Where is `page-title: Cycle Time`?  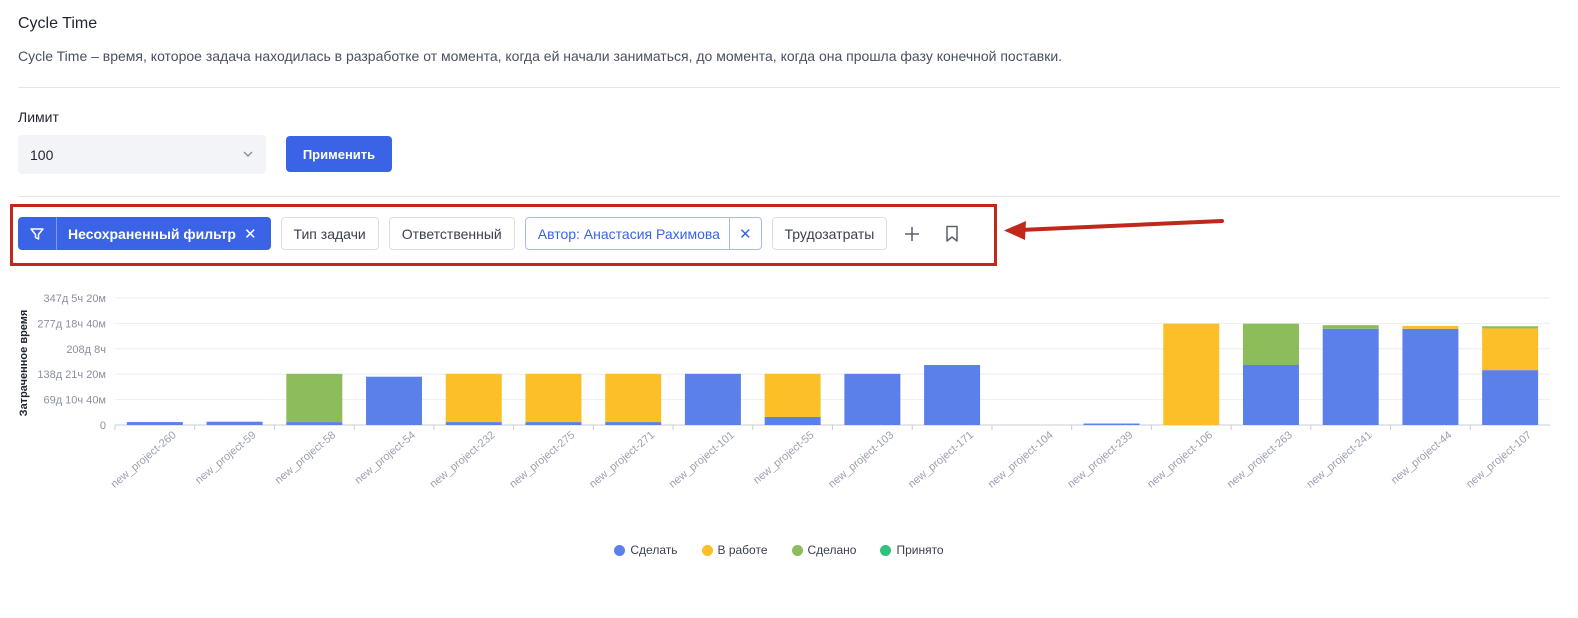
page-title: Cycle Time is located at coordinates (58, 23).